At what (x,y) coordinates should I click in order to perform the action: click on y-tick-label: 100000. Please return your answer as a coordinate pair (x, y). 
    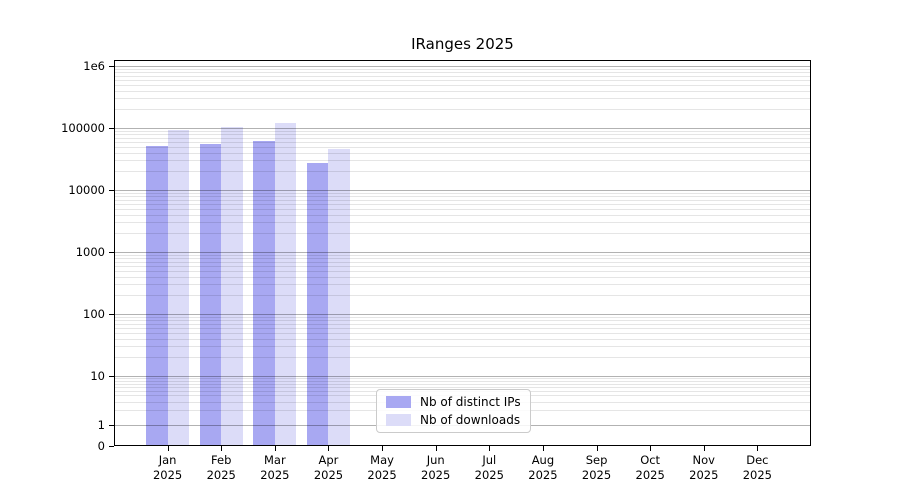
    Looking at the image, I should click on (83, 128).